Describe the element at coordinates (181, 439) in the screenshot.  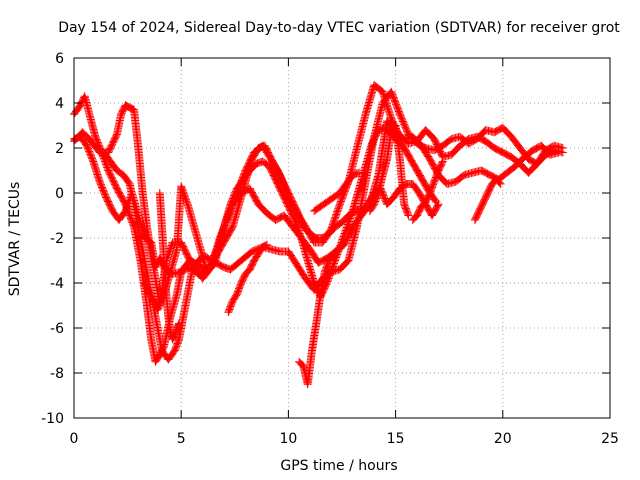
I see `x-tick-label: 5` at that location.